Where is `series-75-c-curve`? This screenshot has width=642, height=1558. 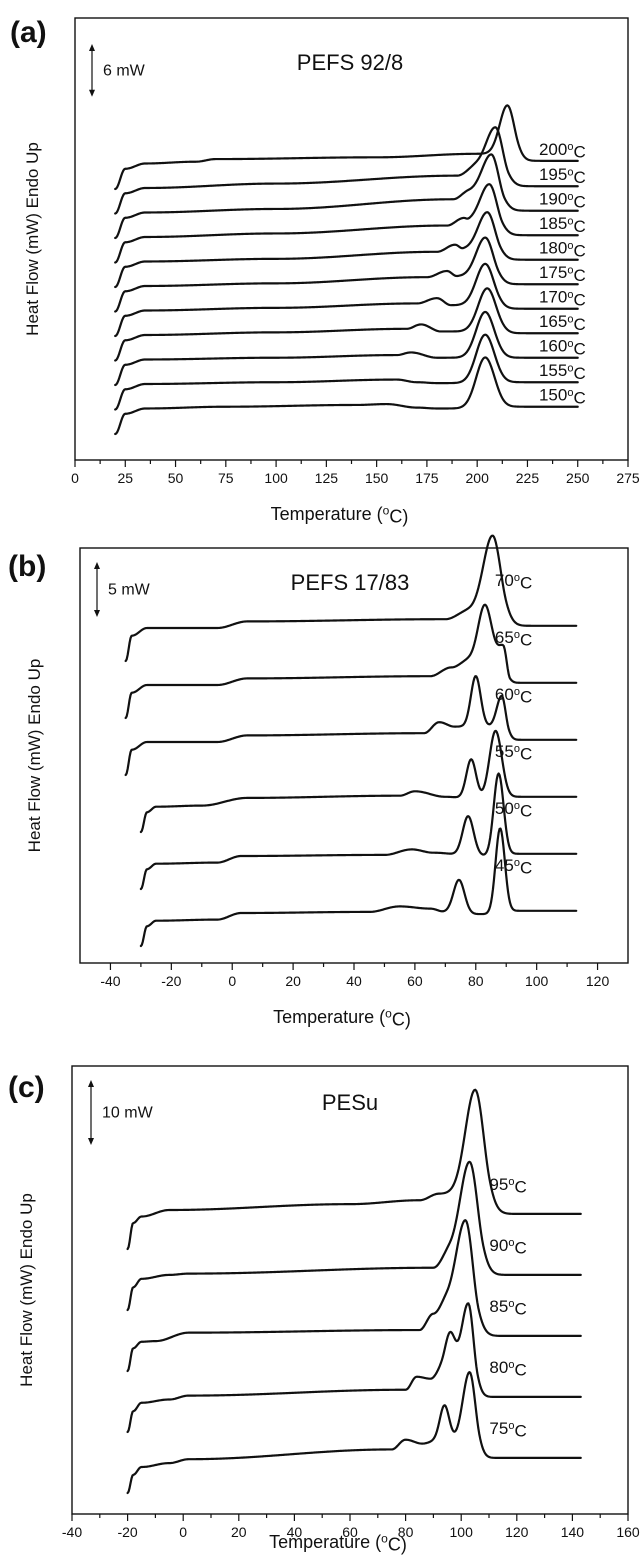 series-75-c-curve is located at coordinates (354, 1433).